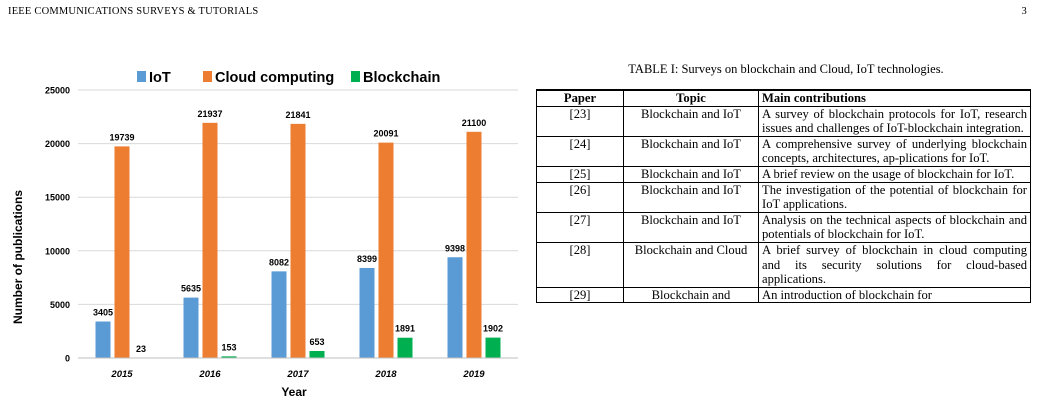 The height and width of the screenshot is (419, 1041). I want to click on legend-swatch-cloud-computing, so click(207, 76).